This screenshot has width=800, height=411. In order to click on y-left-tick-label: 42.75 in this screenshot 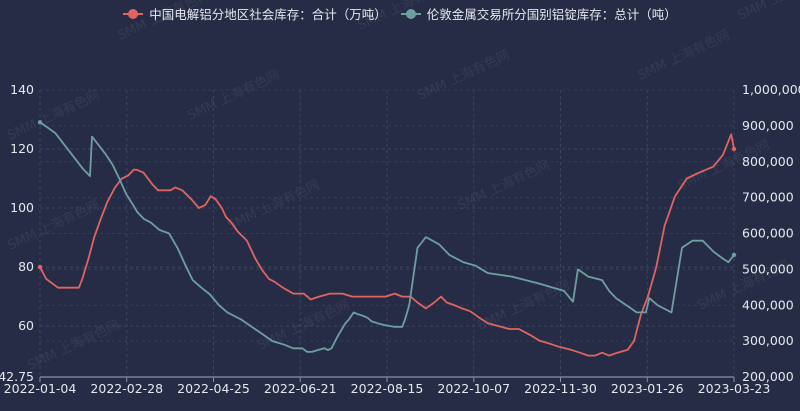, I will do `click(17, 376)`.